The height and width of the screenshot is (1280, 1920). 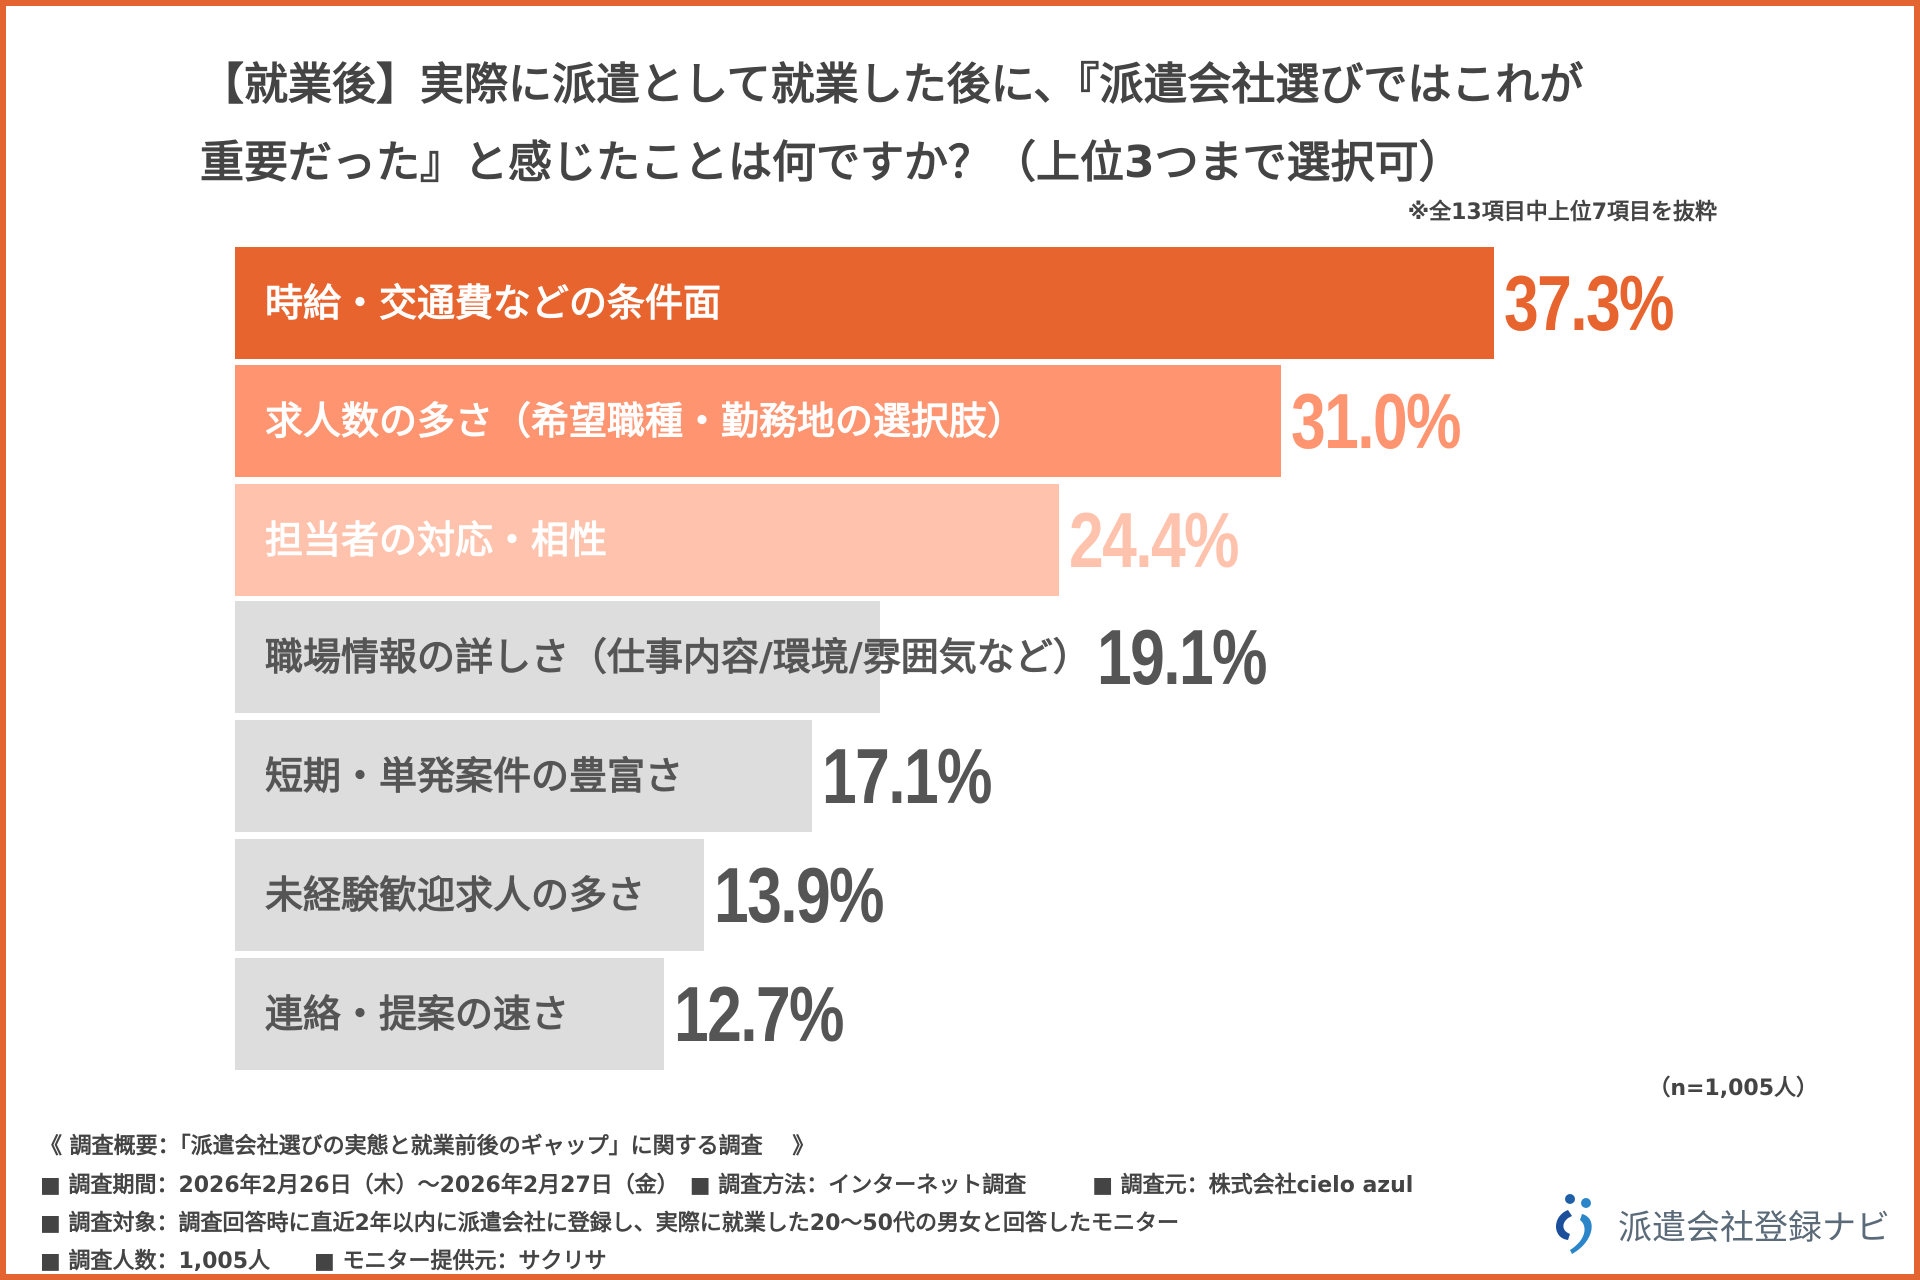 I want to click on logo: 派遣会社登録ナビ, so click(x=1719, y=1224).